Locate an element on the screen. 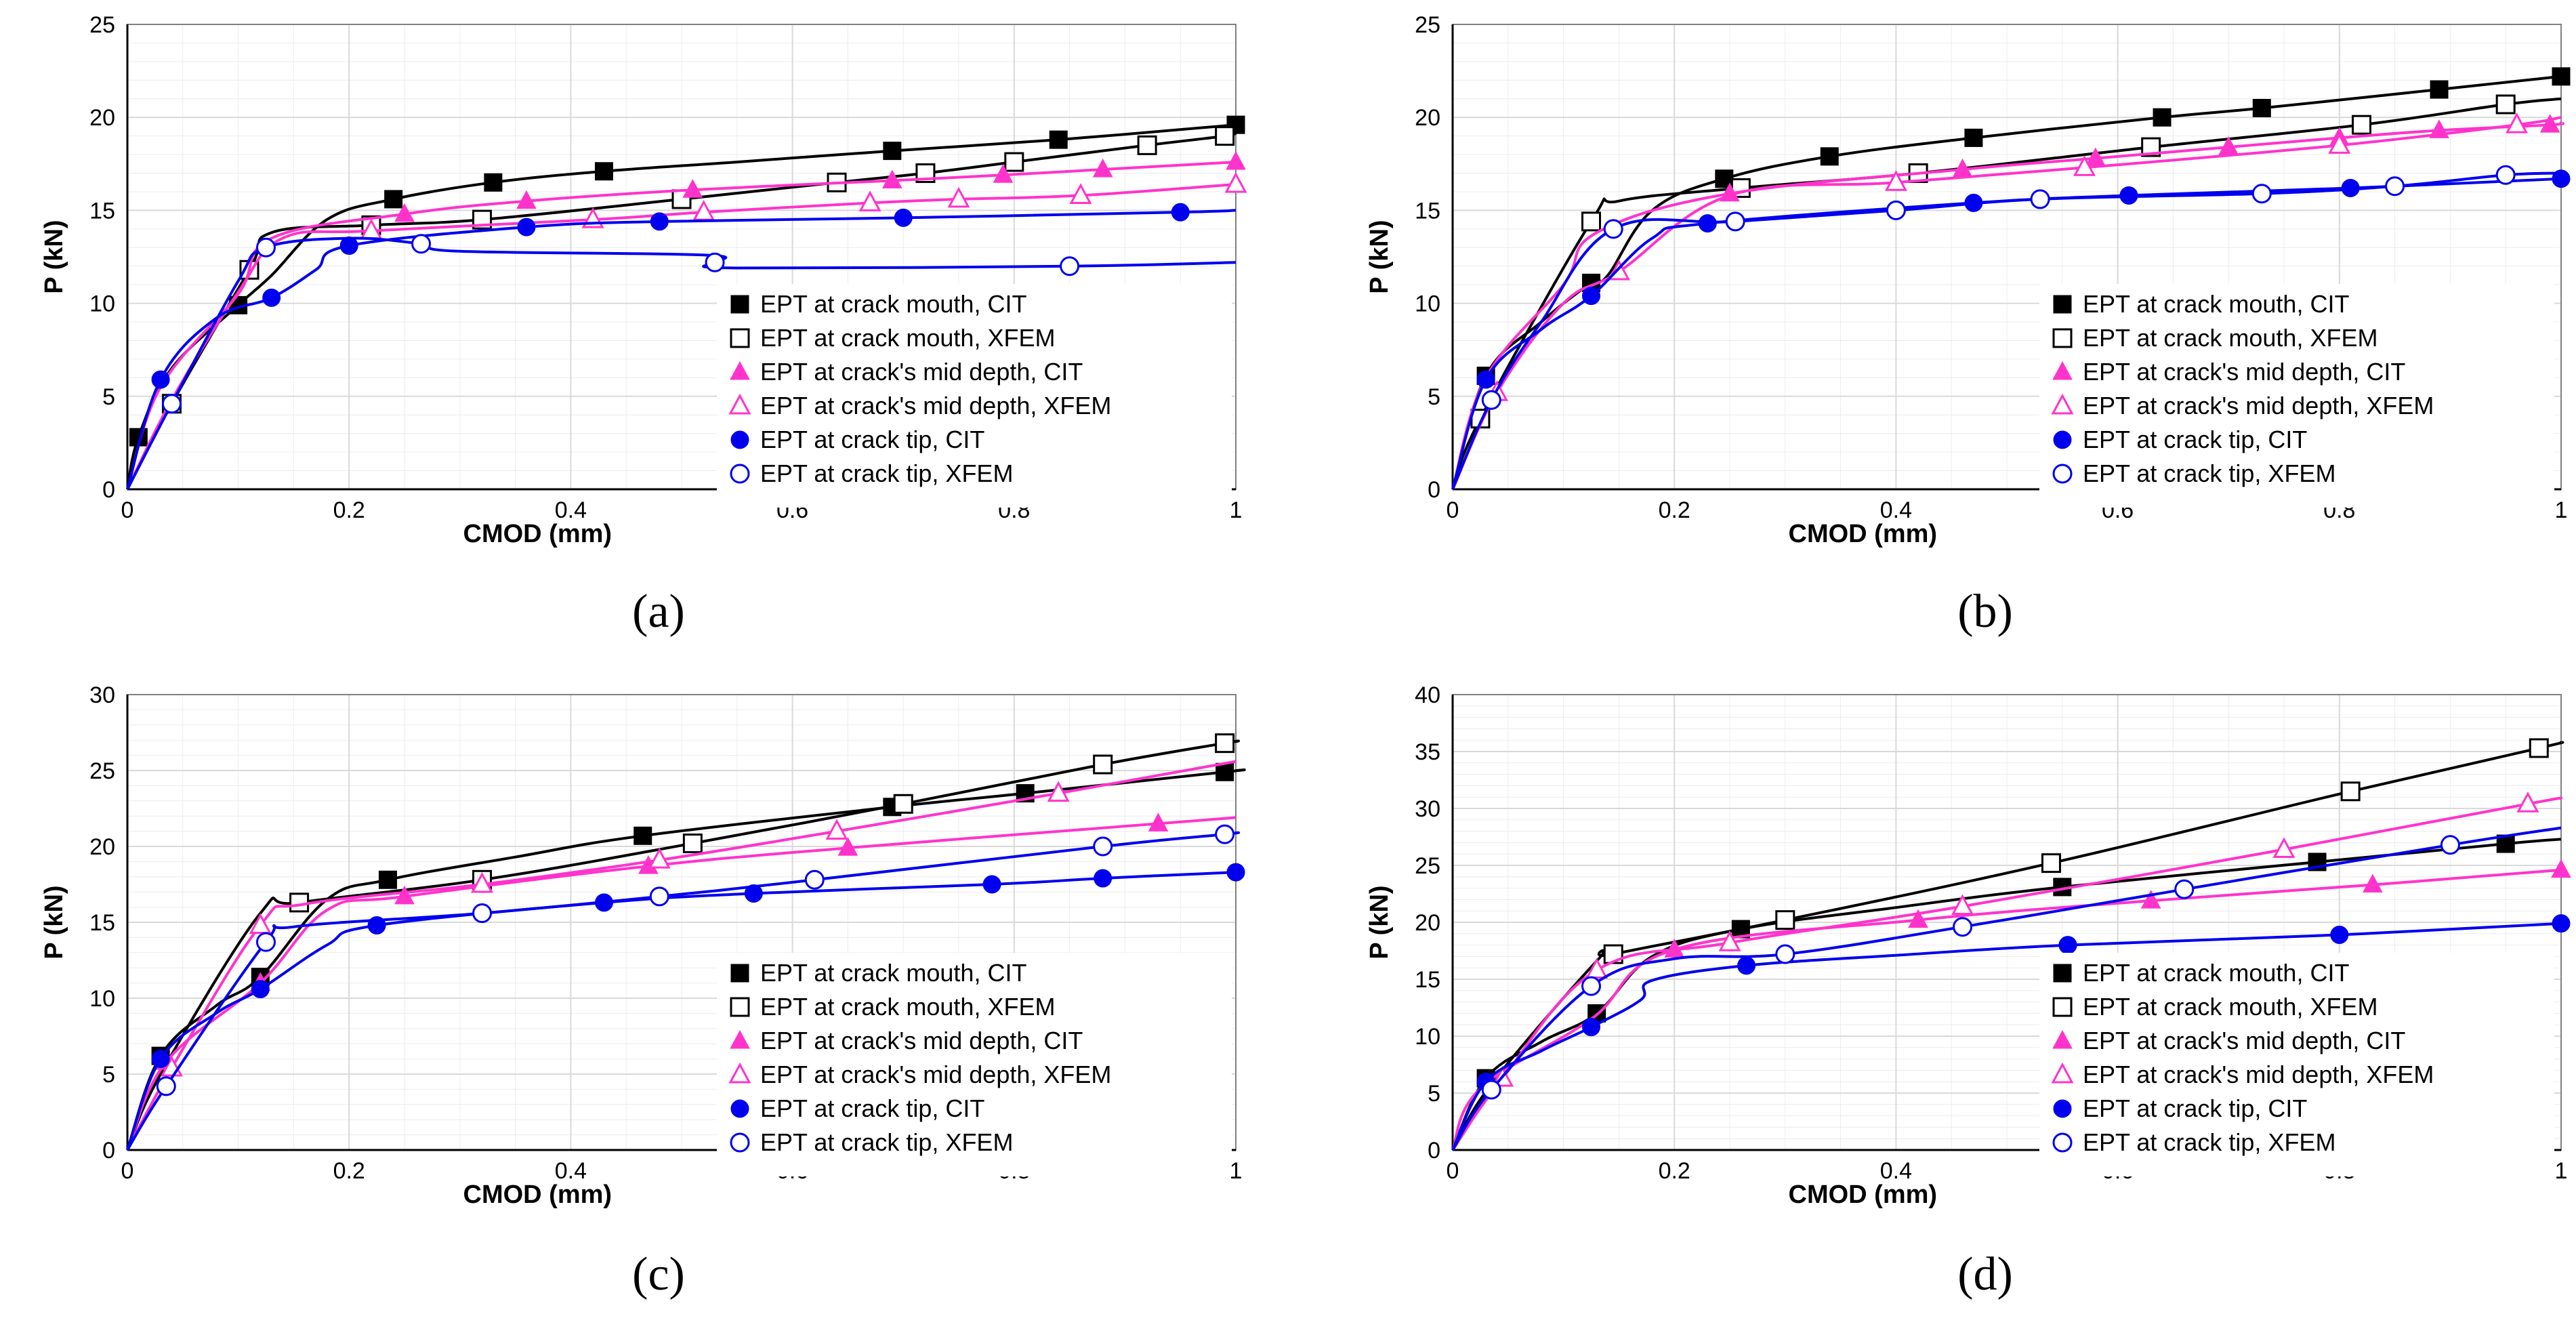 This screenshot has height=1335, width=2576. panel-label: (a) is located at coordinates (658, 612).